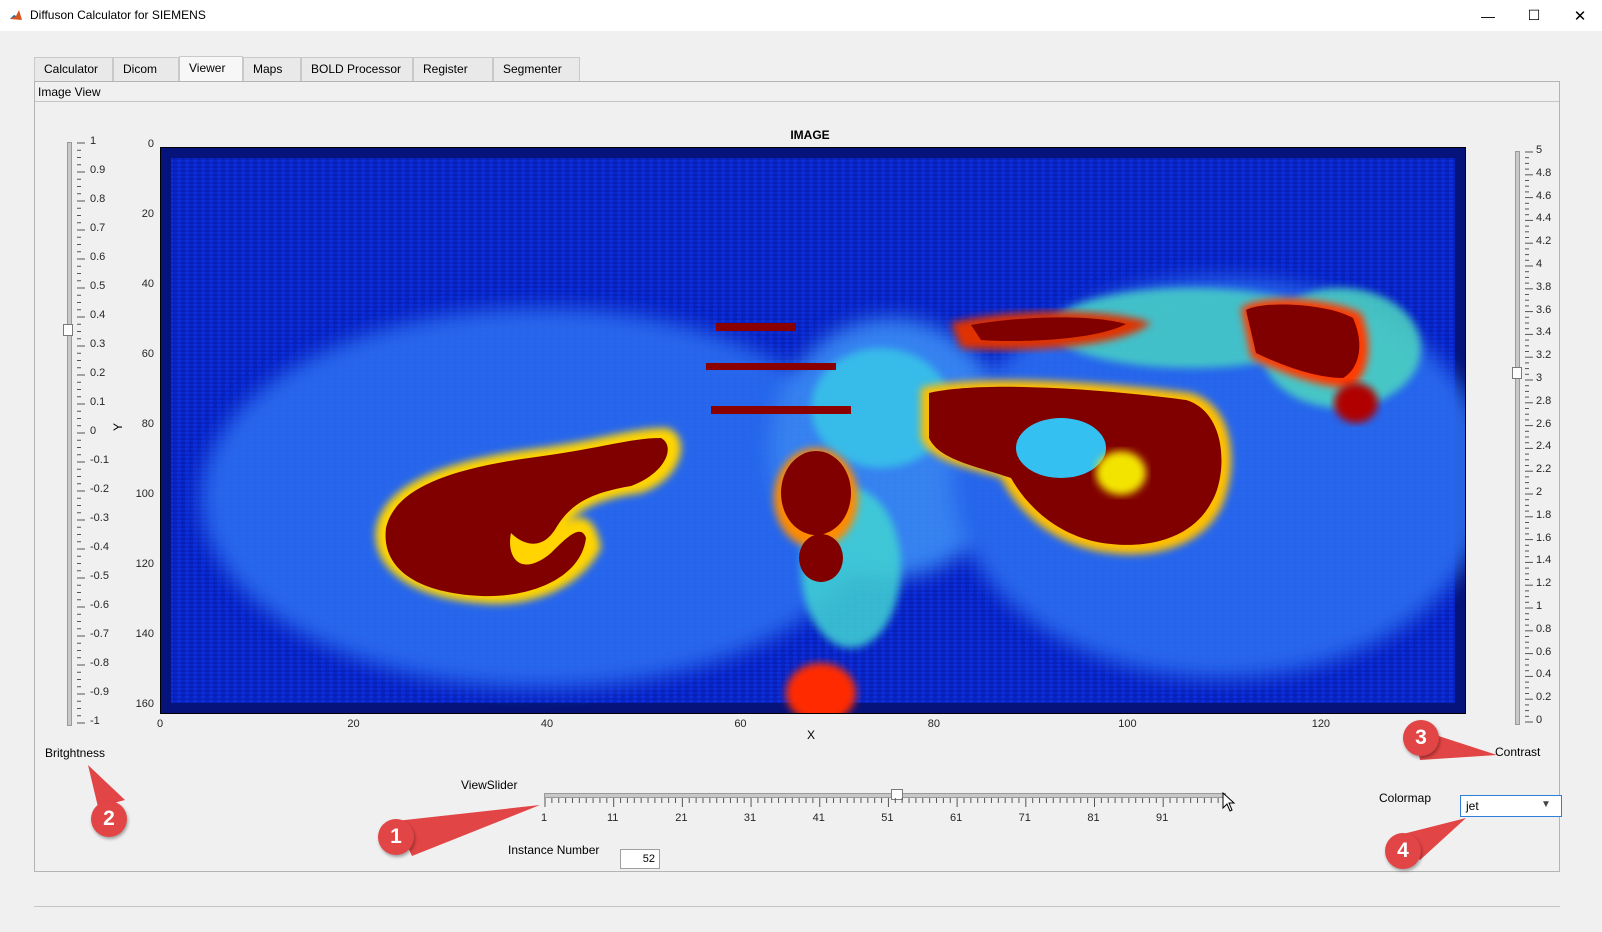  What do you see at coordinates (797, 906) in the screenshot?
I see `status-bar-divider` at bounding box center [797, 906].